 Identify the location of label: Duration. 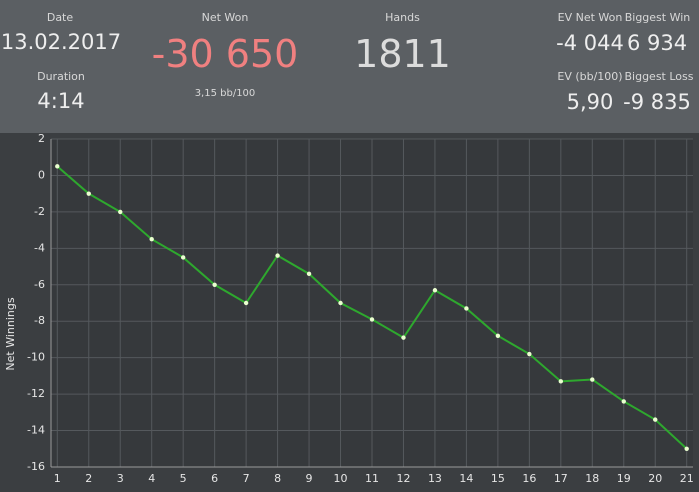
(61, 76).